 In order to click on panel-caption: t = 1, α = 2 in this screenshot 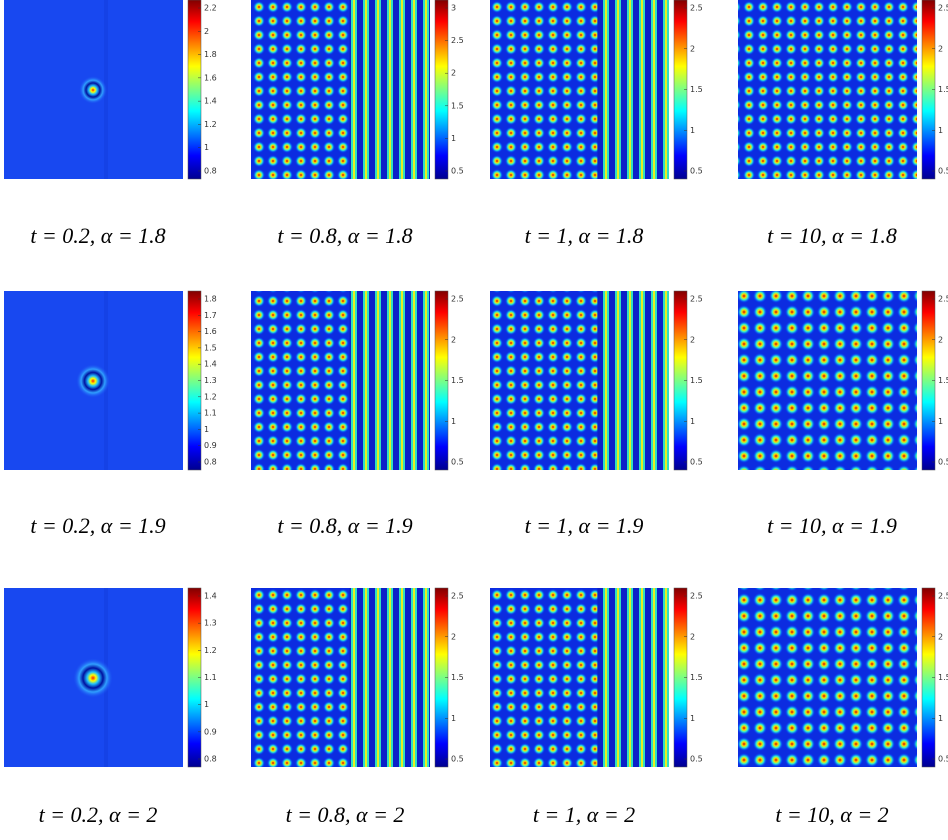, I will do `click(584, 814)`.